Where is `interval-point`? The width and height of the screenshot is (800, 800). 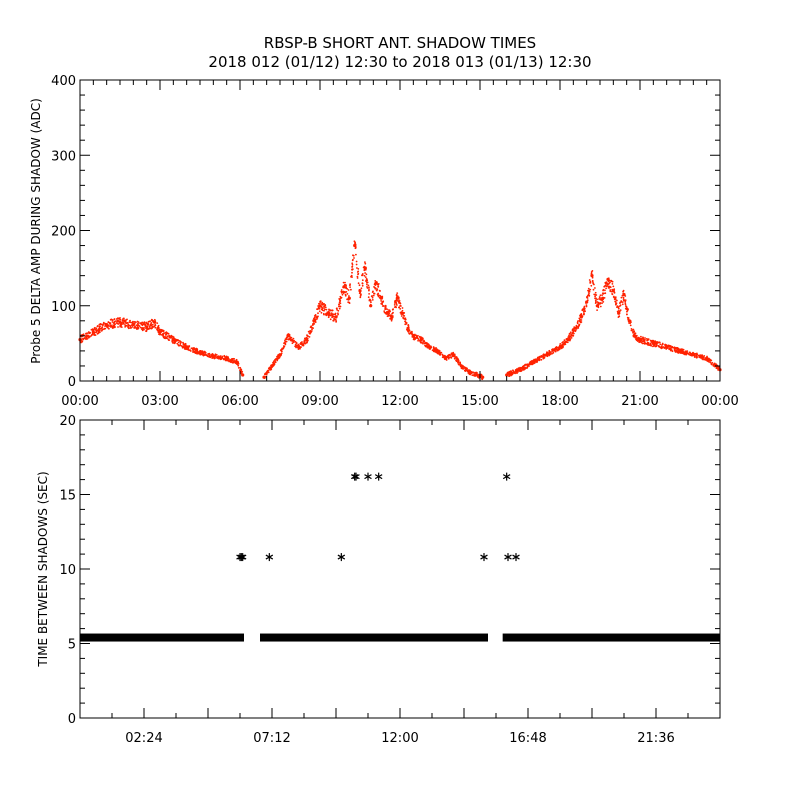
interval-point is located at coordinates (354, 476).